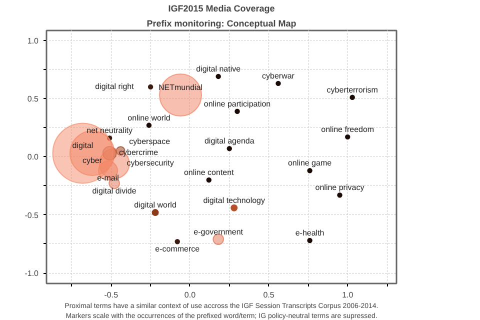 Image resolution: width=480 pixels, height=320 pixels. Describe the element at coordinates (149, 117) in the screenshot. I see `data-label: online world` at that location.